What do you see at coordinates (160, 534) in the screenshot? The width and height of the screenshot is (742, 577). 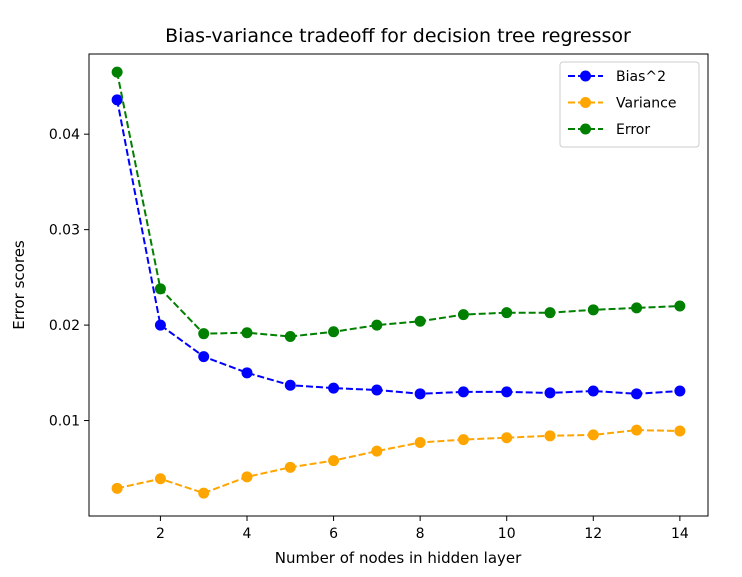 I see `x-tick-label: 2` at bounding box center [160, 534].